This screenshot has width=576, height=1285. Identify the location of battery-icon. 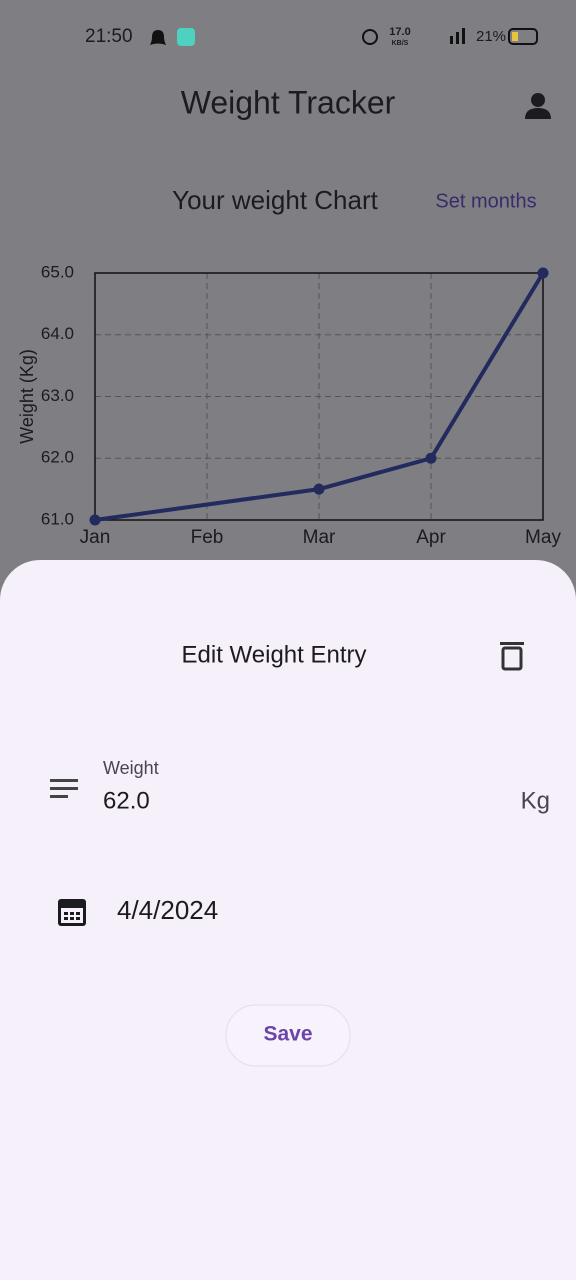
(523, 36).